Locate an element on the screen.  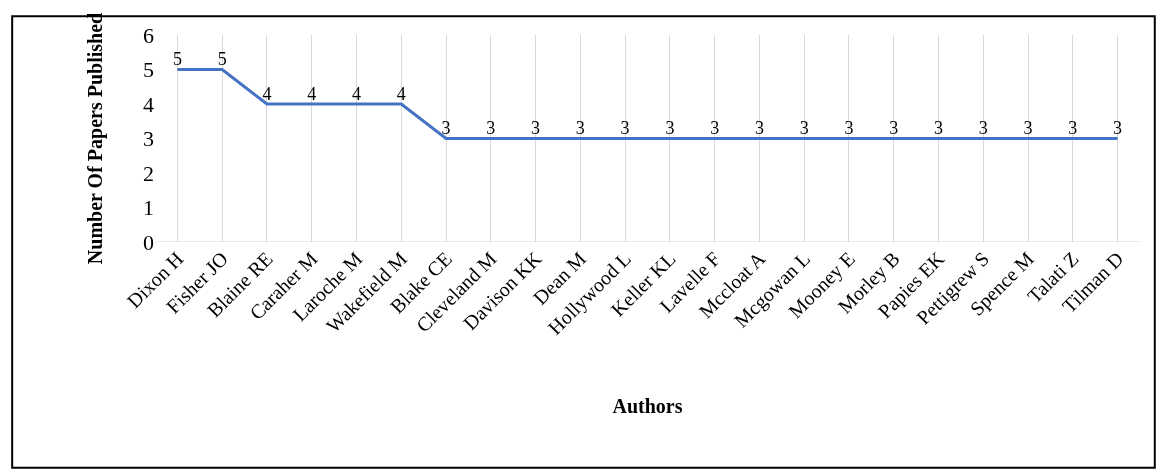
y-tick-label: 0 is located at coordinates (148, 242).